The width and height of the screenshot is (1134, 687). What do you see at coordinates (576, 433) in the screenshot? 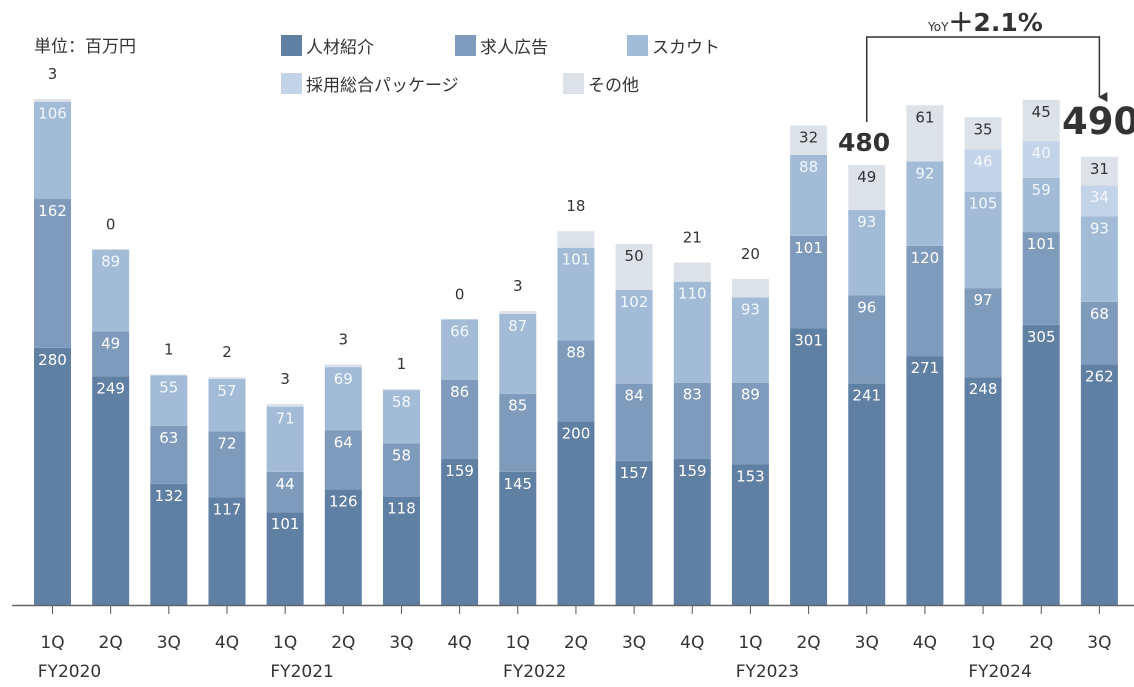
I see `data-label: 200` at bounding box center [576, 433].